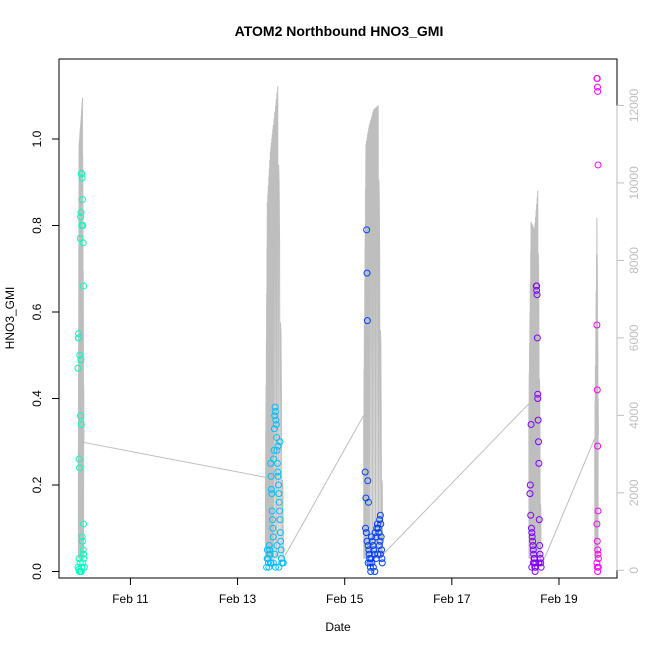  What do you see at coordinates (37, 484) in the screenshot?
I see `y-tick-label: 0.2` at bounding box center [37, 484].